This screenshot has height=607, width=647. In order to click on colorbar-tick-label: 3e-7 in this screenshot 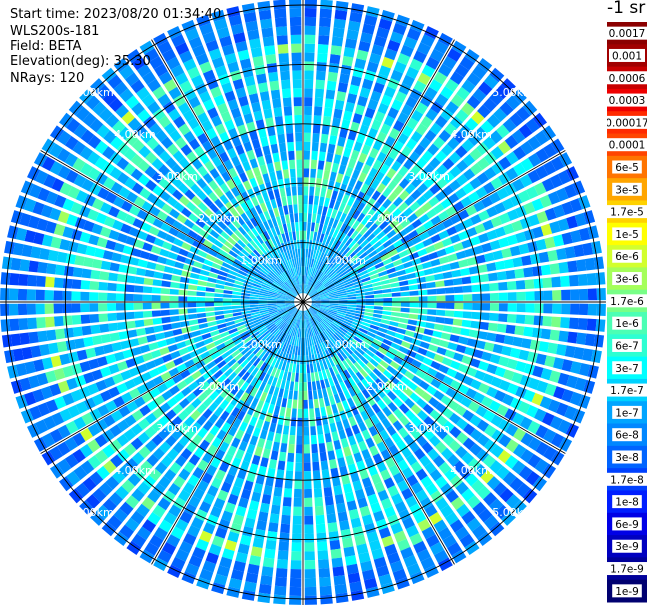, I will do `click(627, 369)`.